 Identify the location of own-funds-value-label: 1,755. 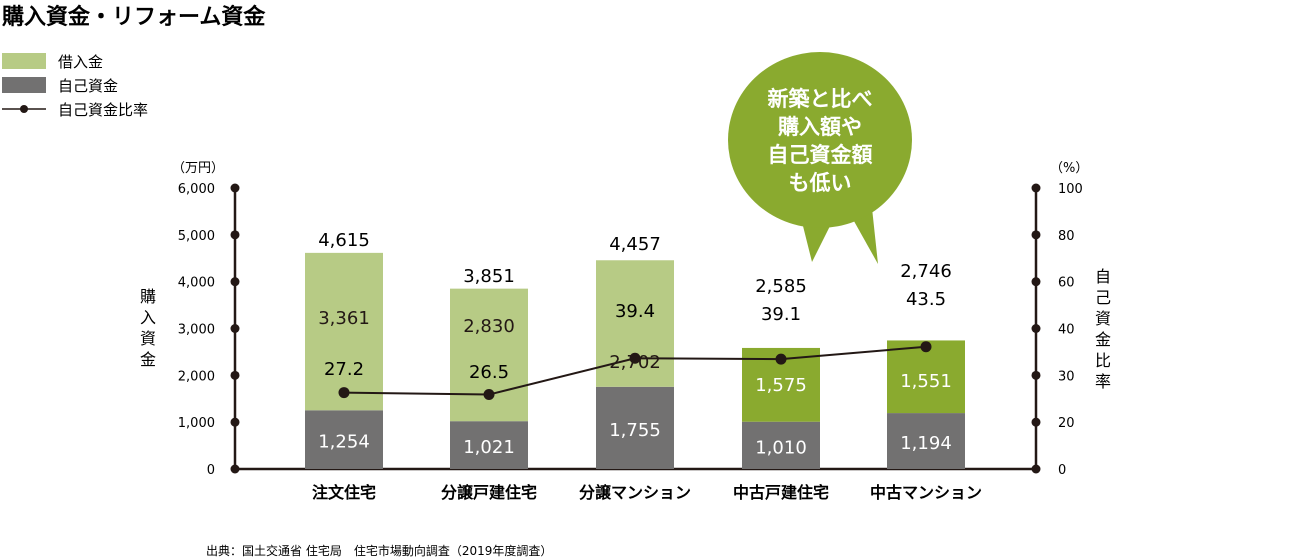
(635, 430).